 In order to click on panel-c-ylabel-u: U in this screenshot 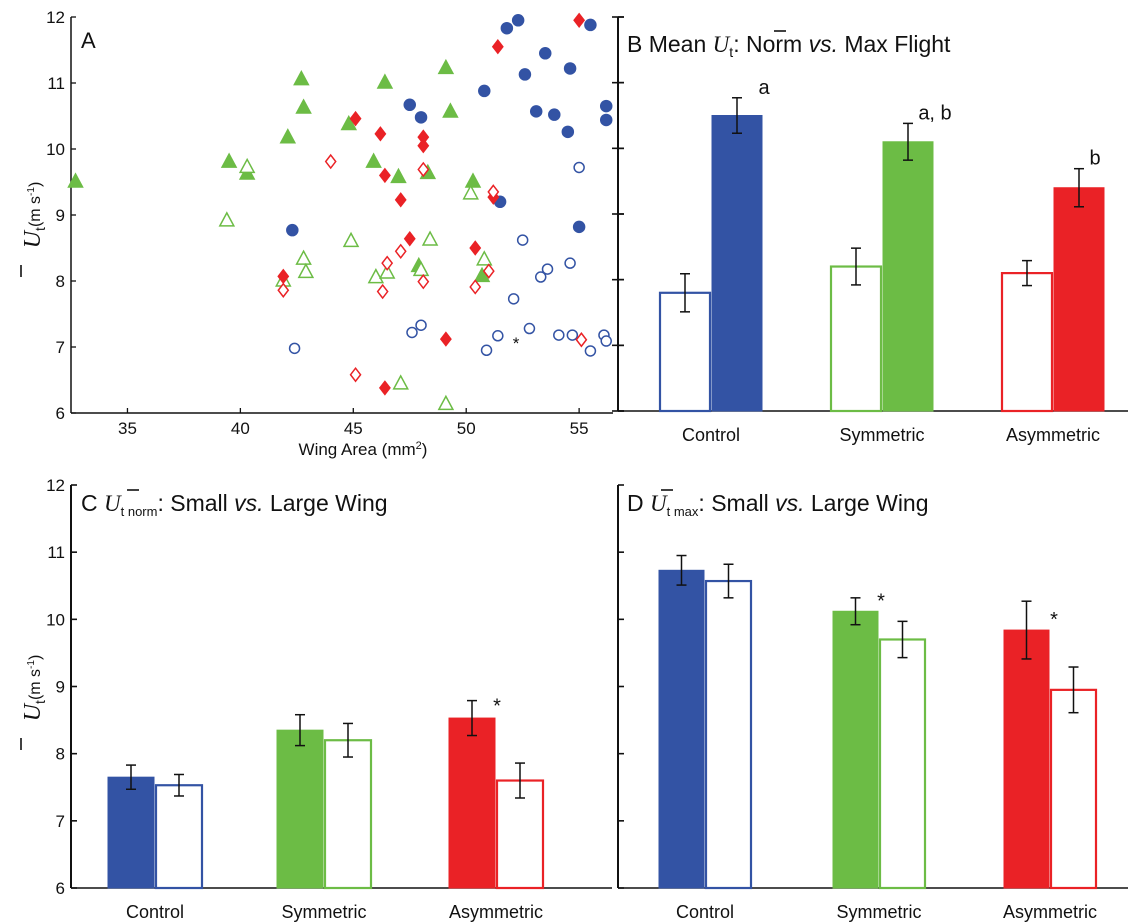, I will do `click(33, 711)`.